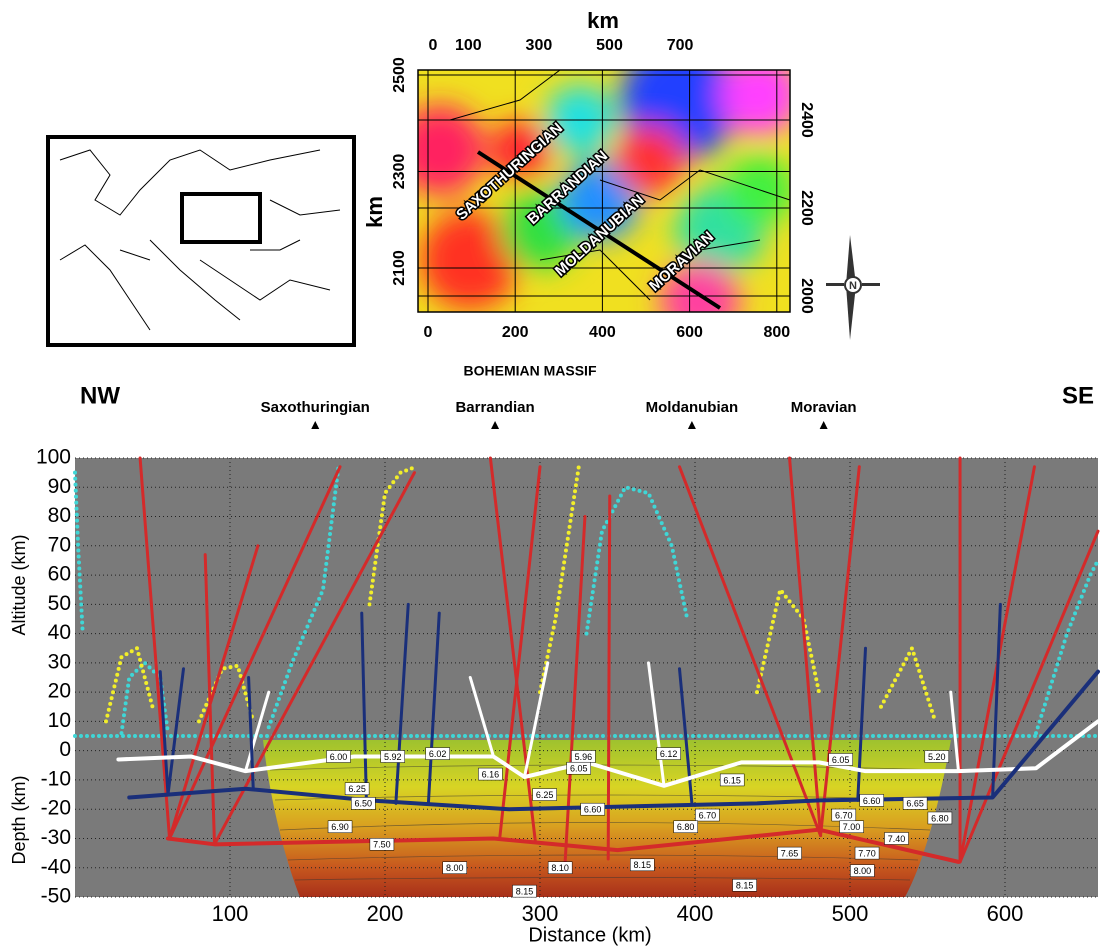 This screenshot has height=951, width=1100. What do you see at coordinates (56, 866) in the screenshot?
I see `y-tick-label: -40` at bounding box center [56, 866].